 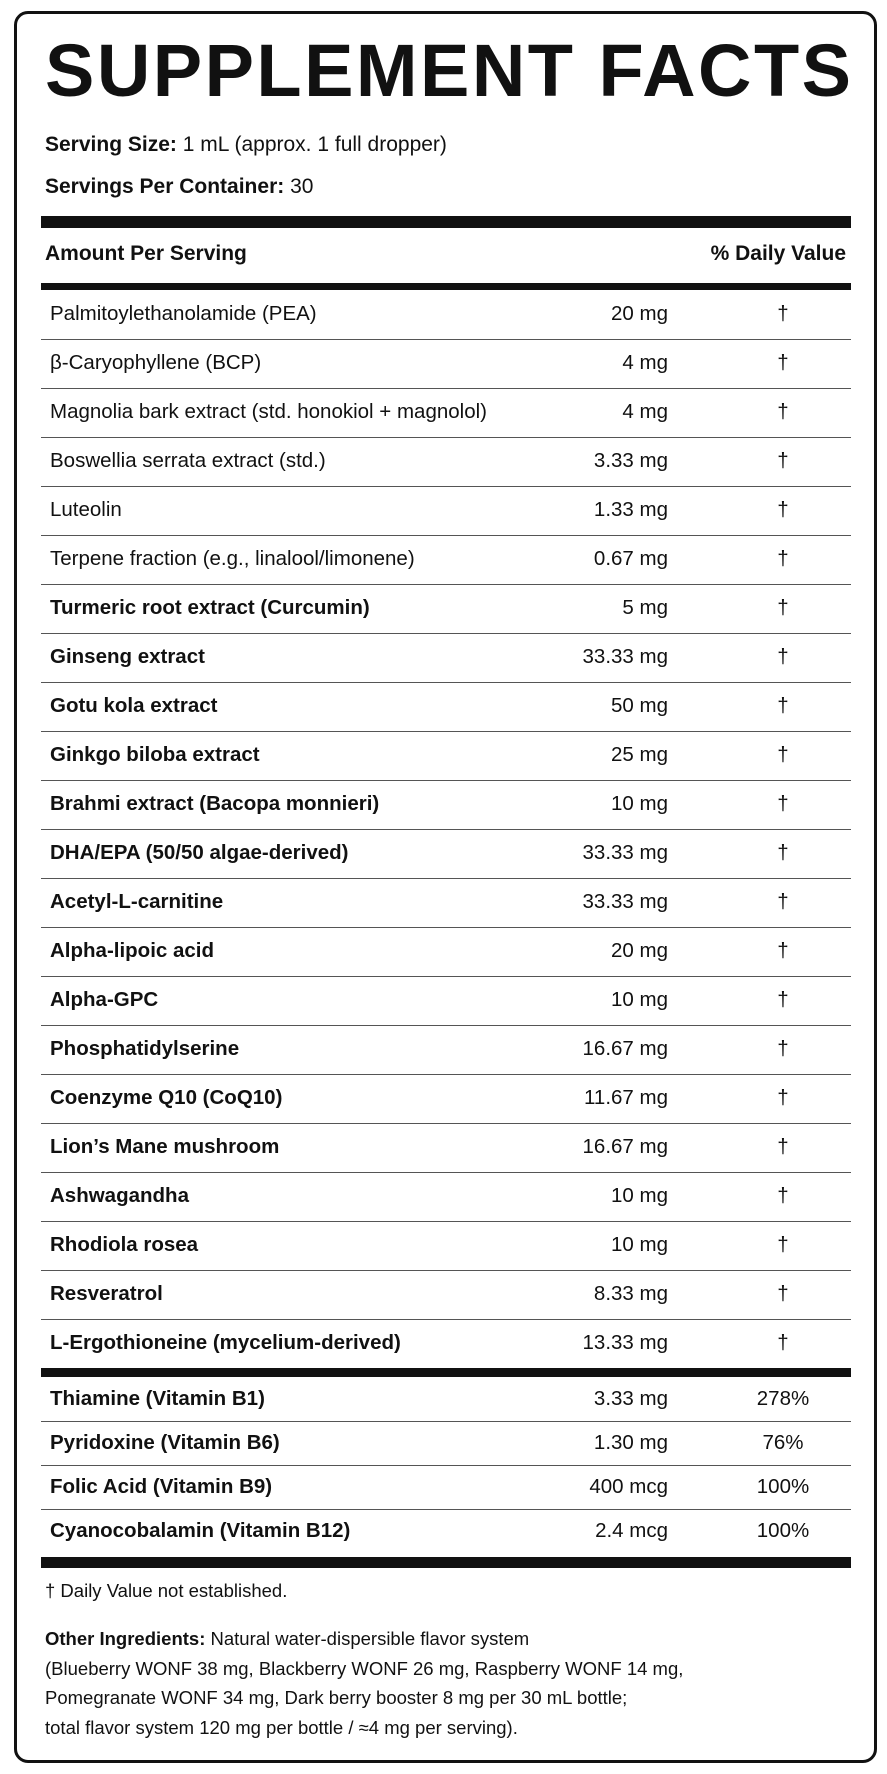 I want to click on ingredient-amount: 50 mg, so click(x=639, y=706).